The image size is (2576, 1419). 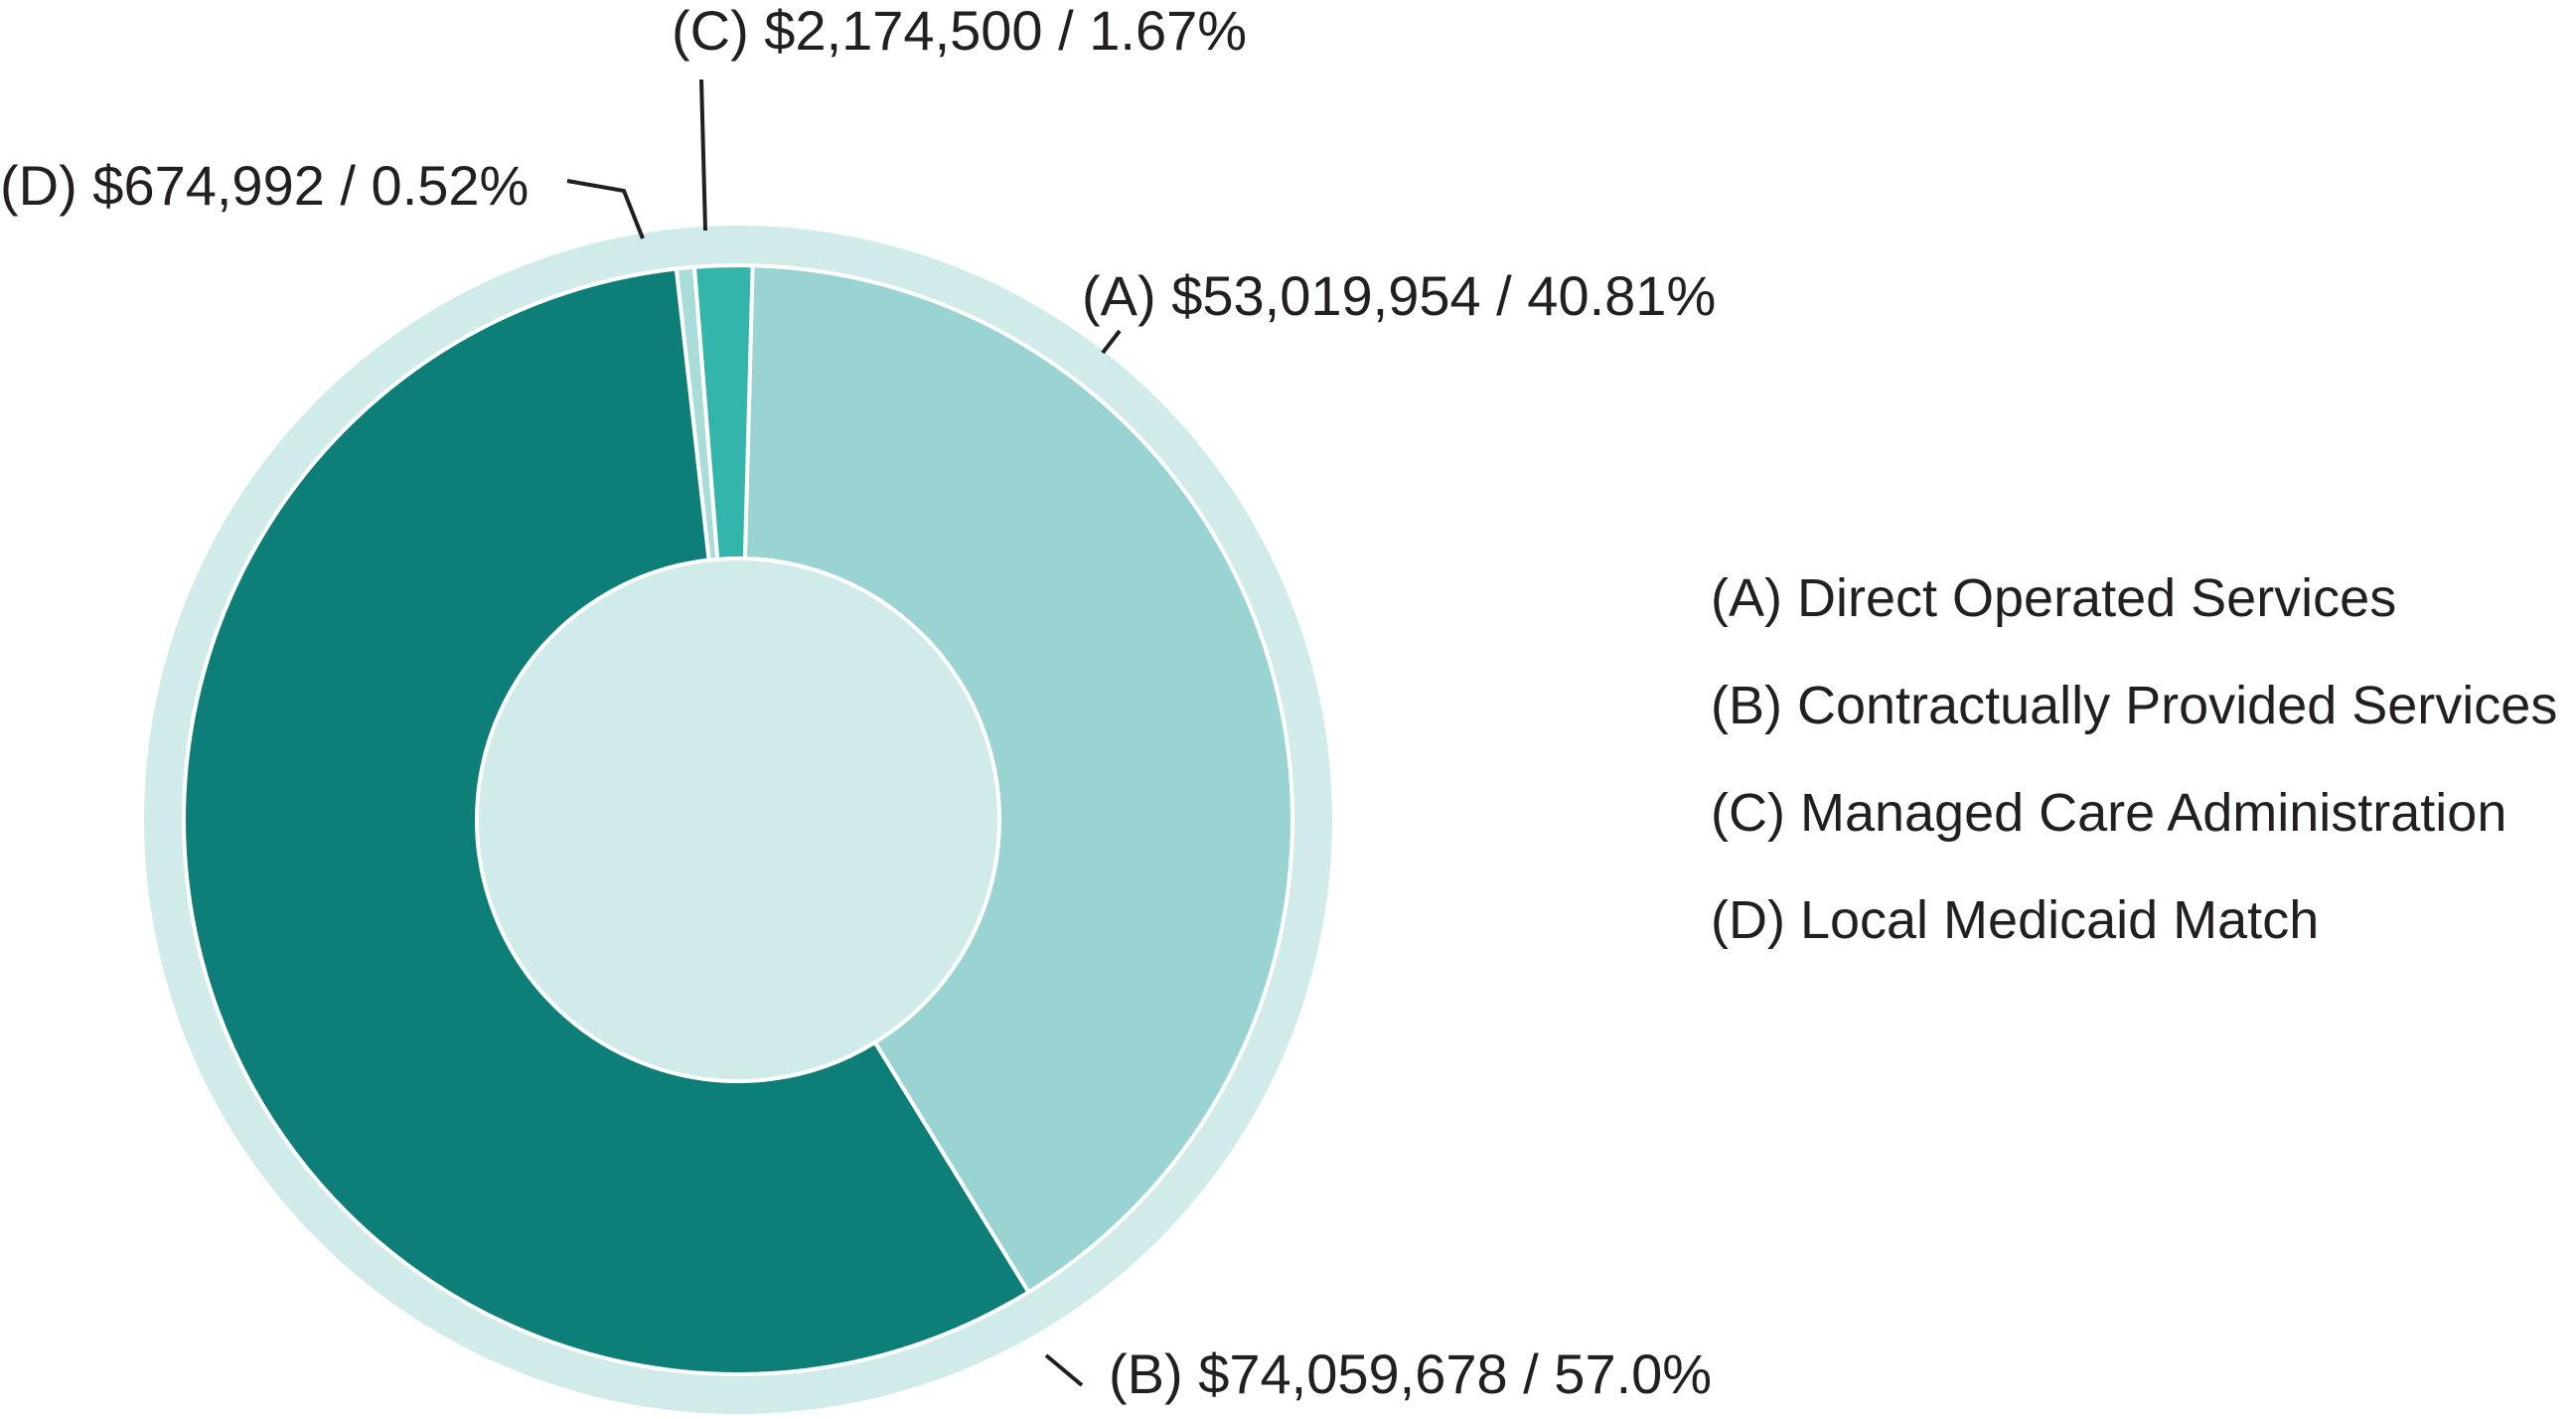 I want to click on data-label-b: (B) $74,059,678 / 57.0%, so click(x=1410, y=1373).